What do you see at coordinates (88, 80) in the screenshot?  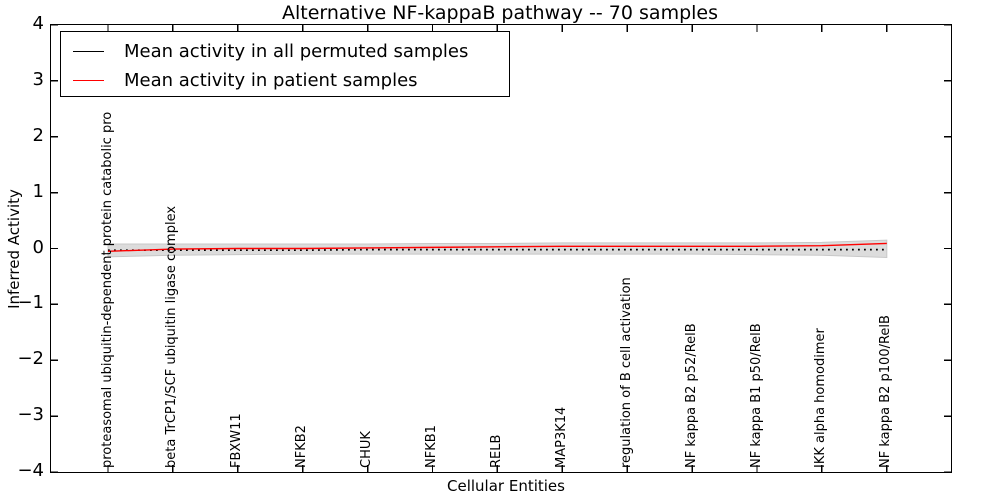 I see `legend-line-sample-red` at bounding box center [88, 80].